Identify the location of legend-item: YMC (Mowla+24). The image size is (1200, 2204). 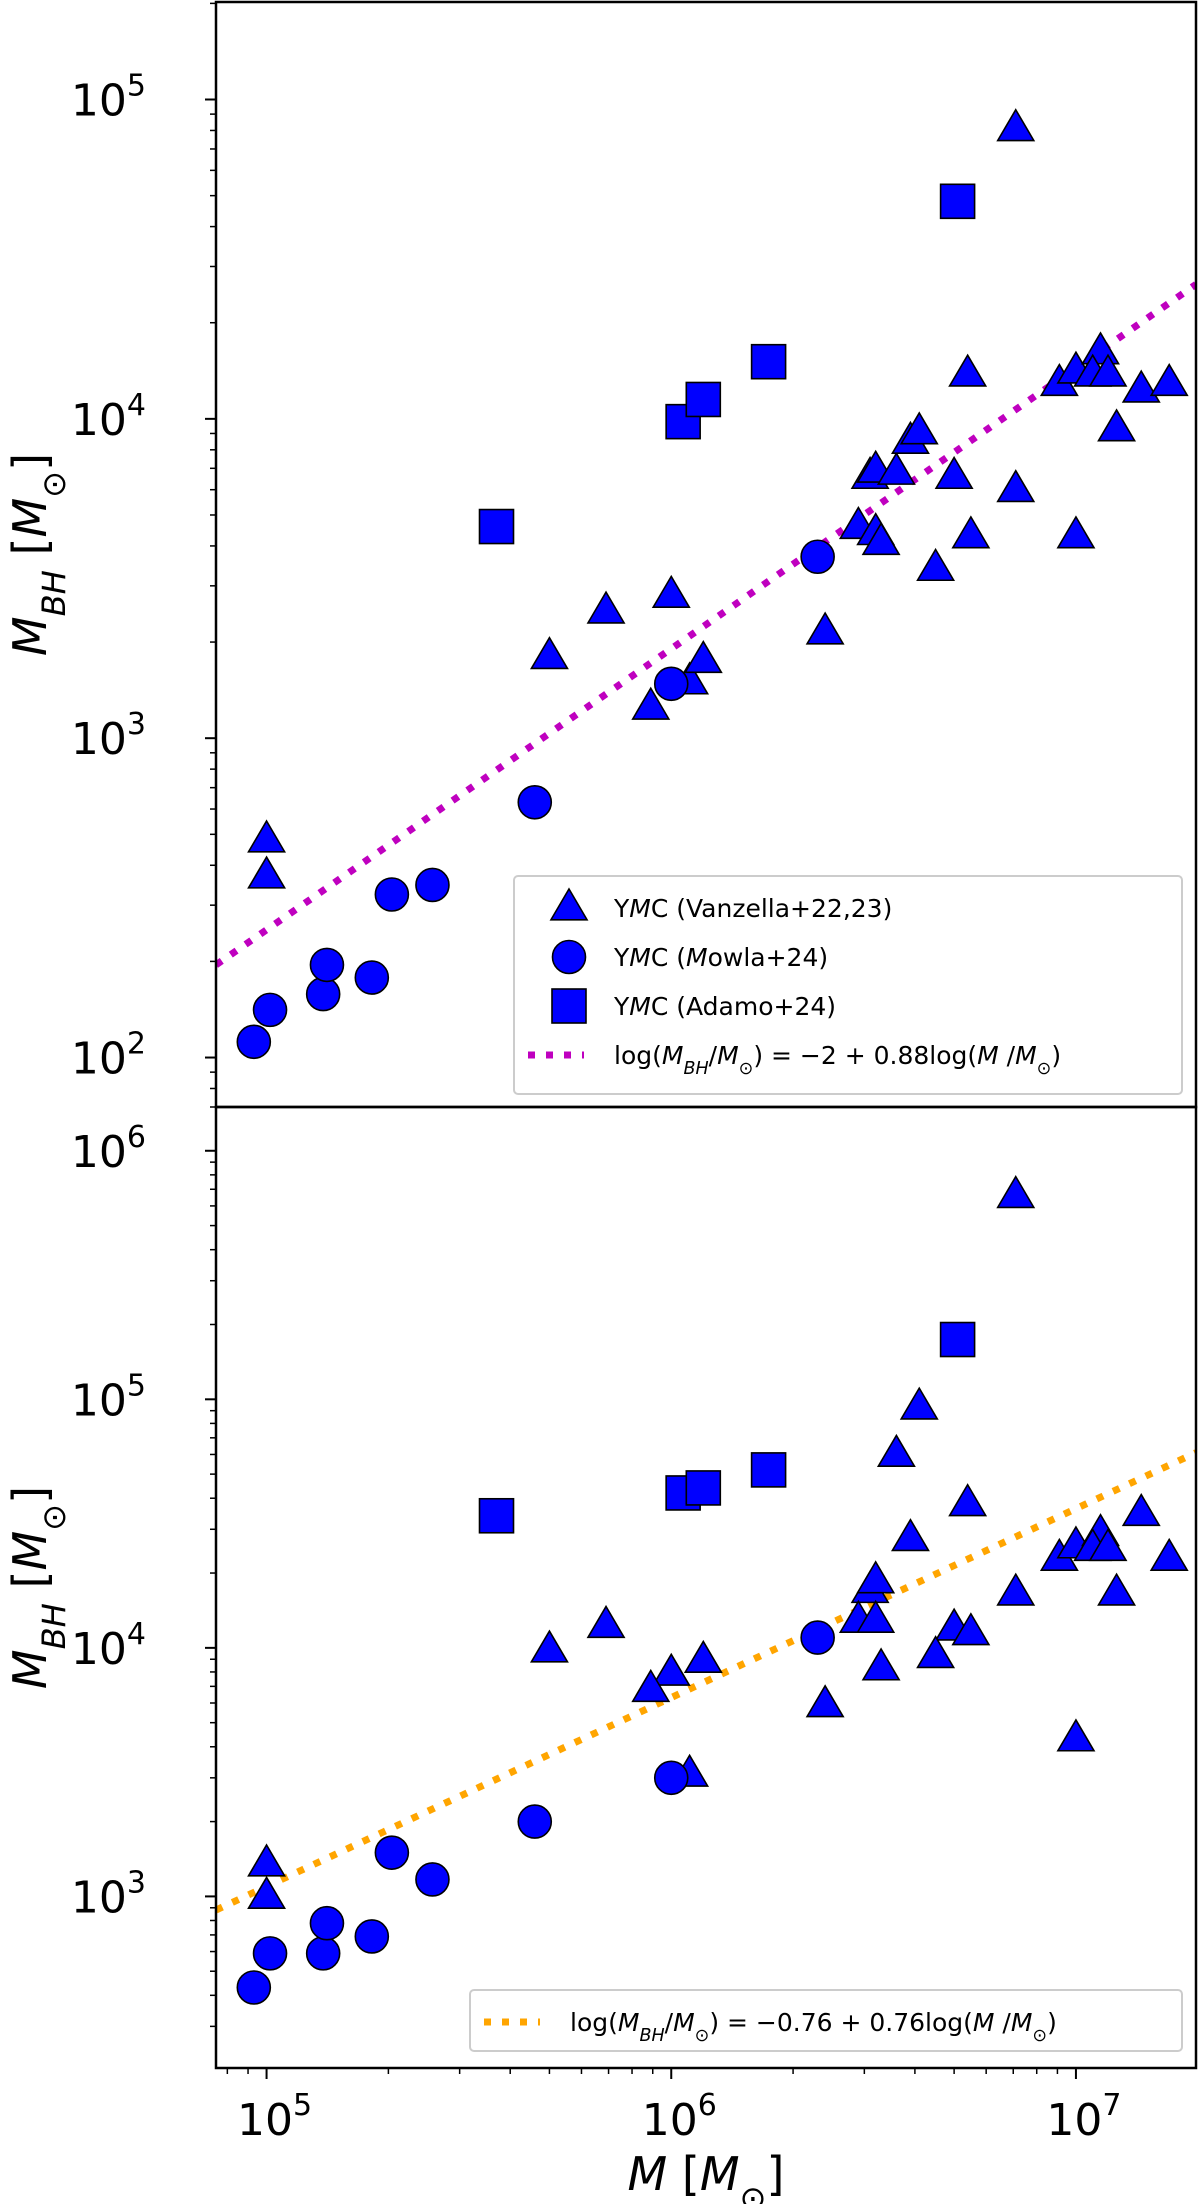
(689, 957).